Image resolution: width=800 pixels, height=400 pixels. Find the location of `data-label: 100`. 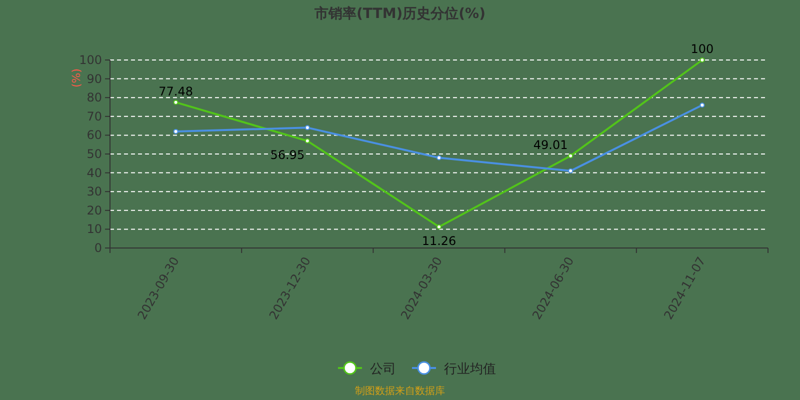

data-label: 100 is located at coordinates (702, 49).